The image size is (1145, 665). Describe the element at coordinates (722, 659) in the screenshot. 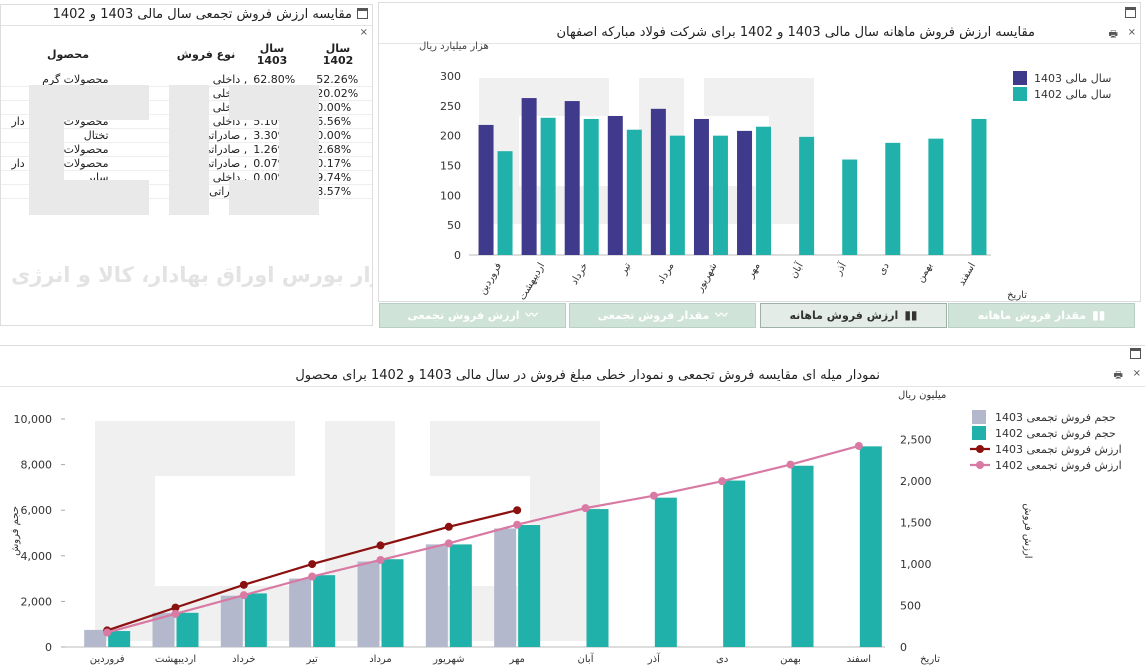

I see `x-tick-label: دی` at that location.